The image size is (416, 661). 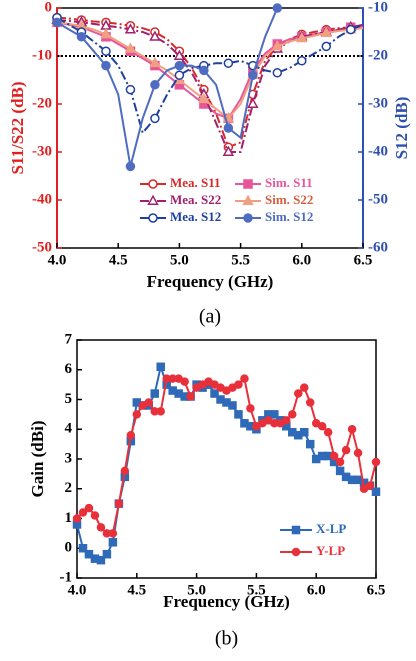 What do you see at coordinates (331, 528) in the screenshot?
I see `legend-label: X-LP` at bounding box center [331, 528].